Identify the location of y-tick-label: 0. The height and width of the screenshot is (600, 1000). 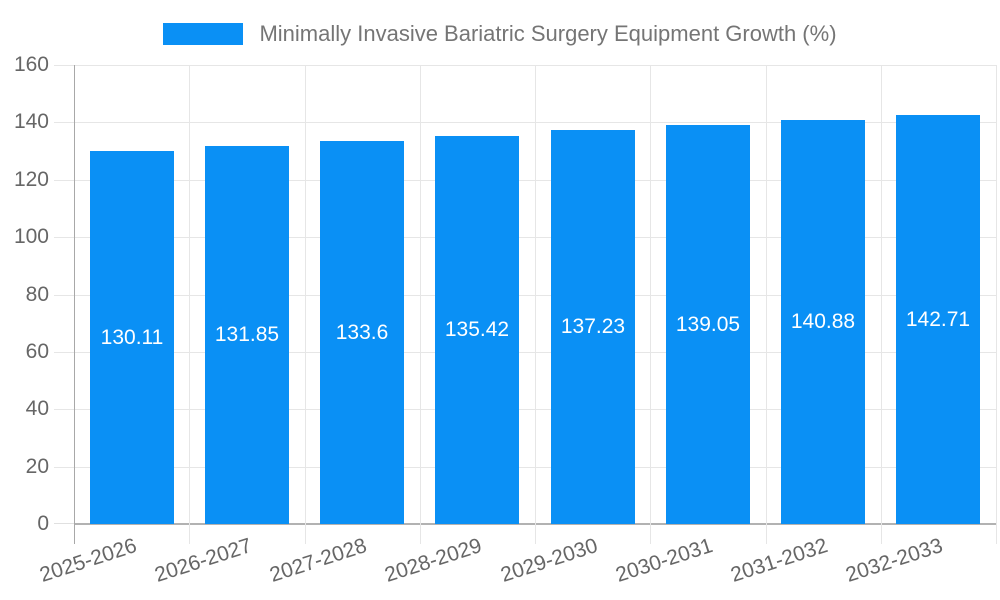
(43, 523).